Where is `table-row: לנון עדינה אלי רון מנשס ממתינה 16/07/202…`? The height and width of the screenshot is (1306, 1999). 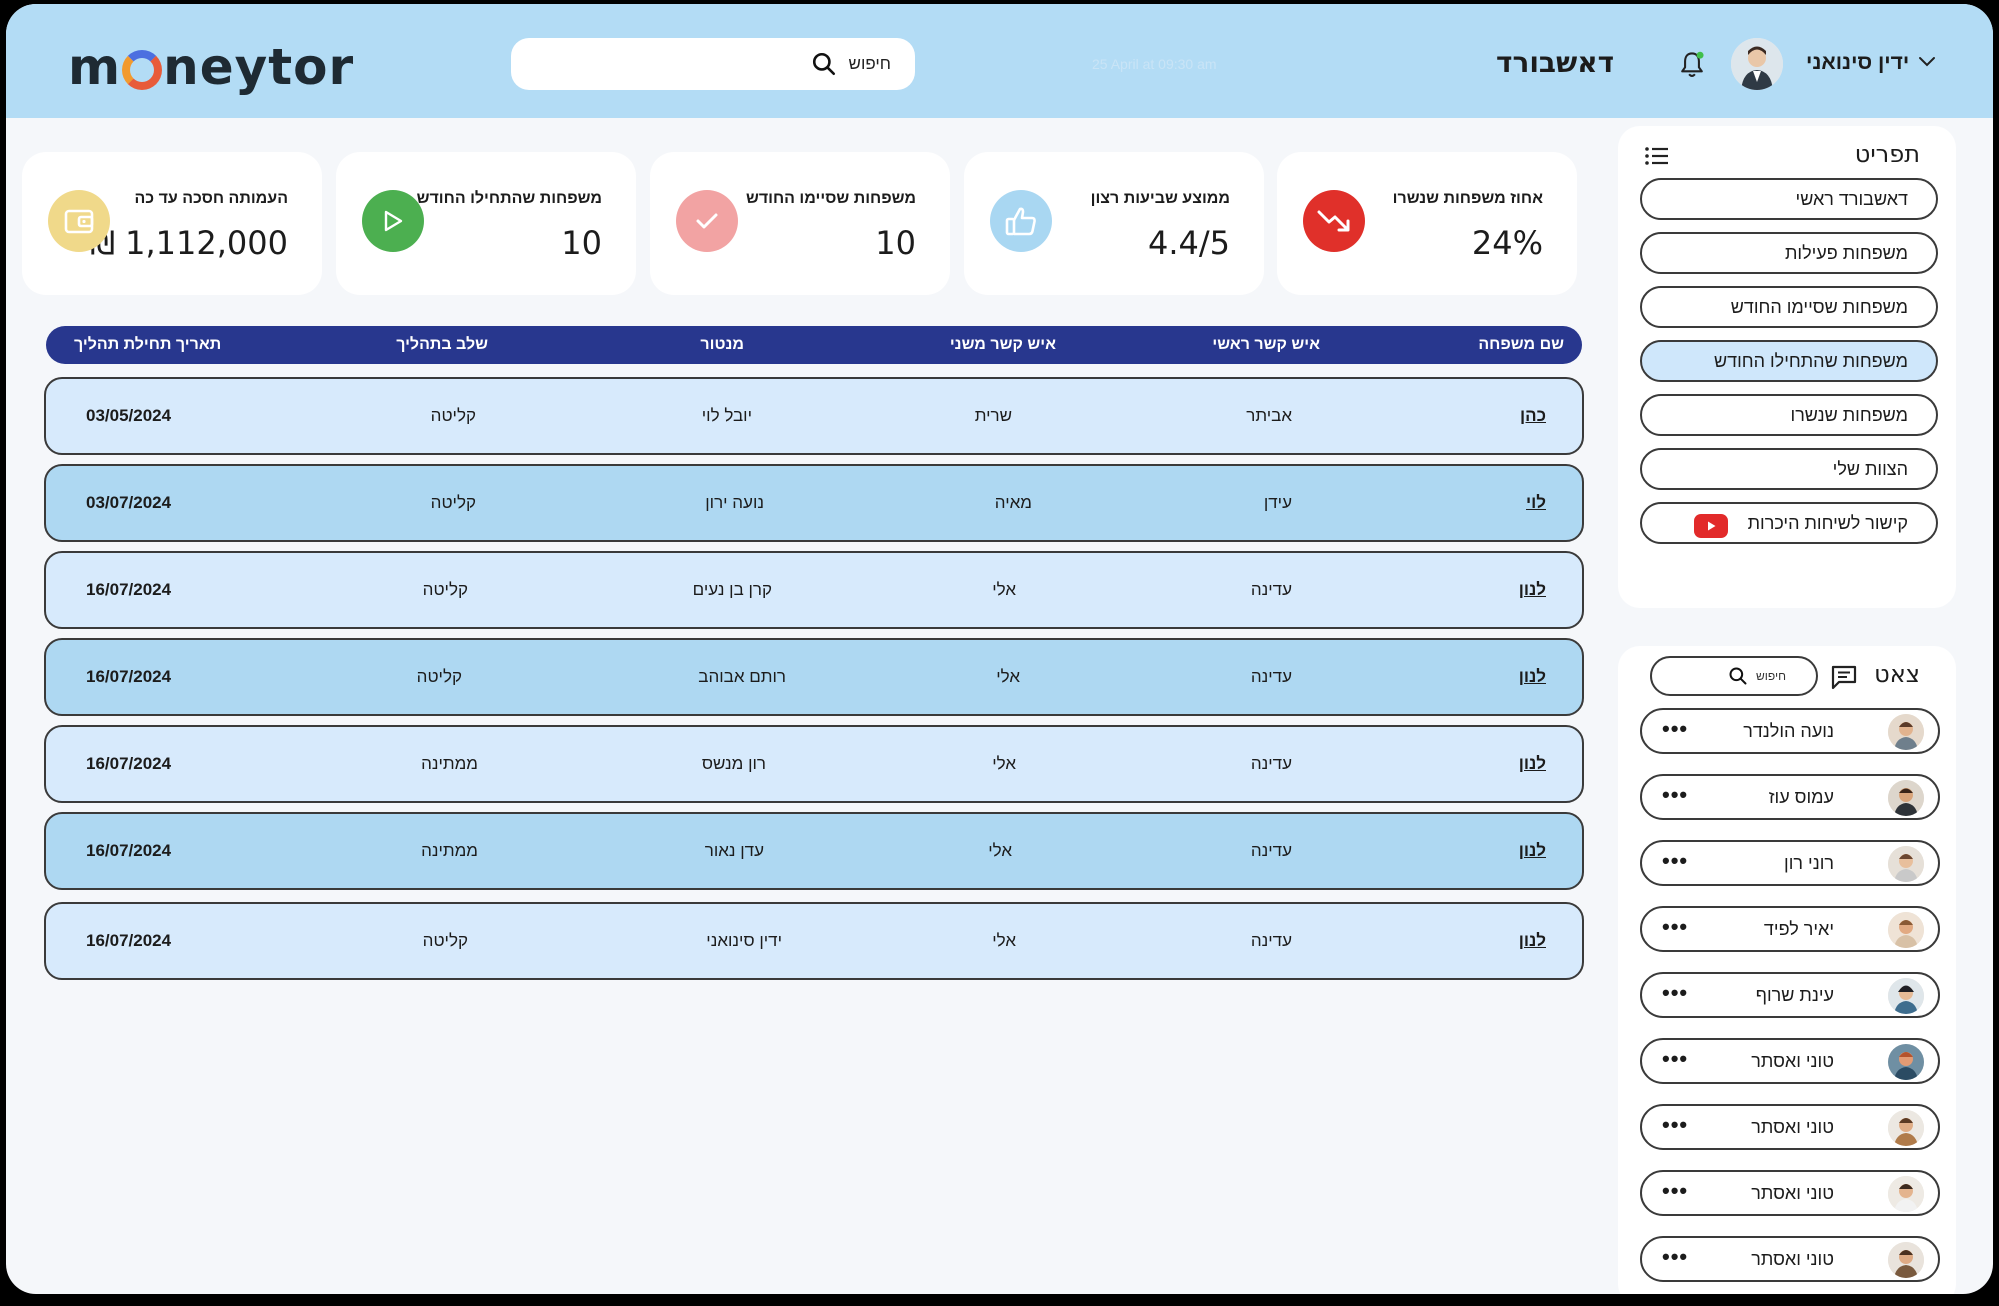
table-row: לנון עדינה אלי רון מנשס ממתינה 16/07/202… is located at coordinates (814, 764).